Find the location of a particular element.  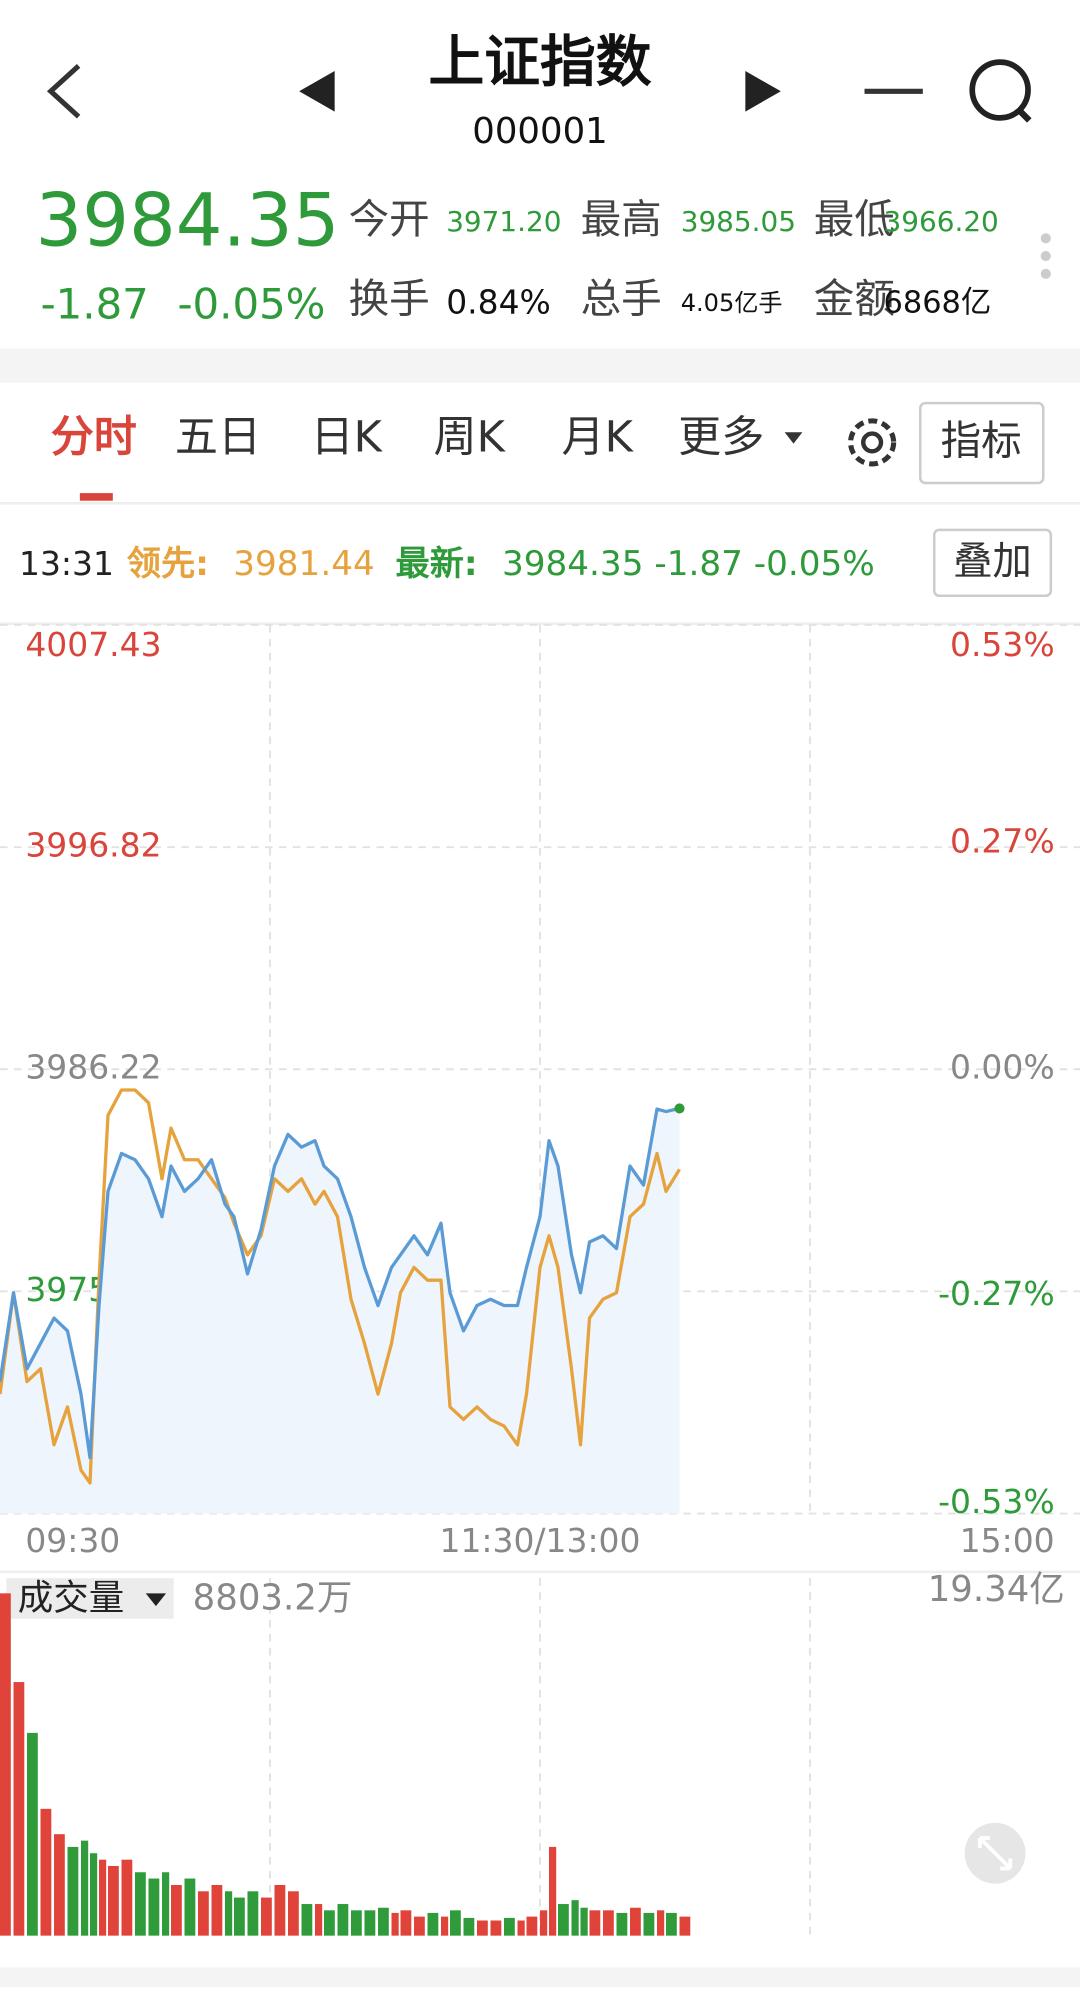

change-pct: -0.05% is located at coordinates (251, 303).